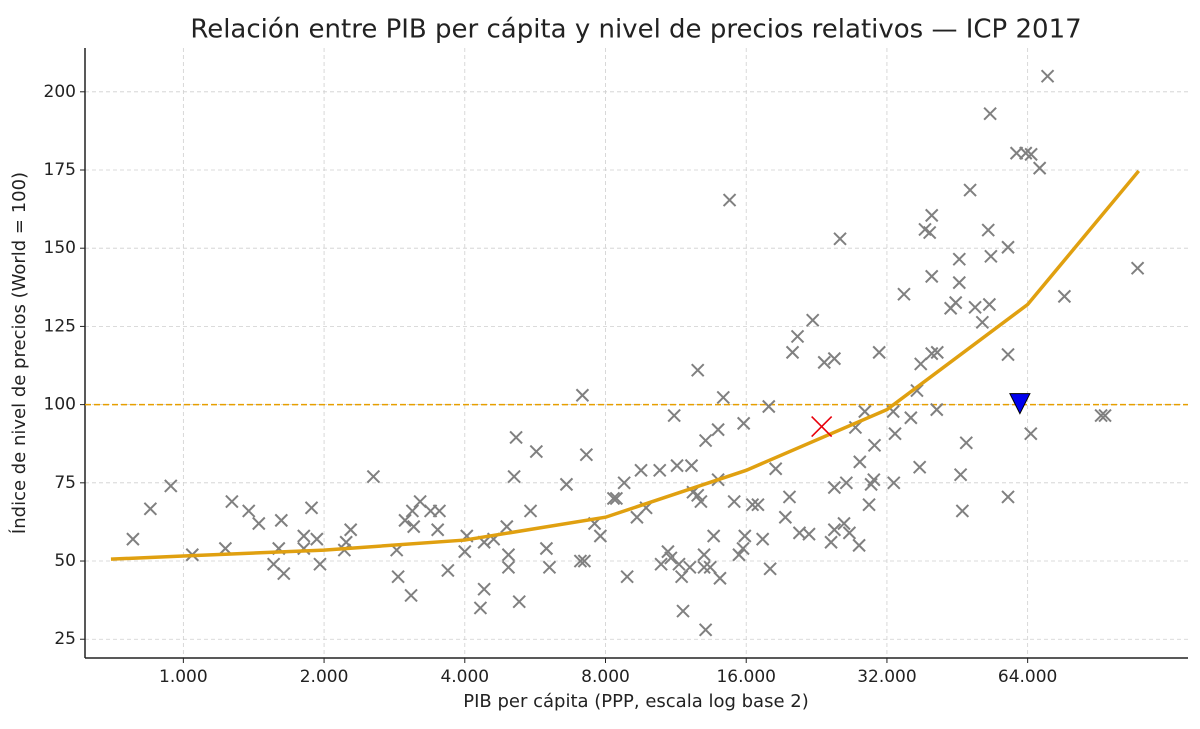 The width and height of the screenshot is (1200, 729). Describe the element at coordinates (60, 248) in the screenshot. I see `y-tick-label: 150` at that location.